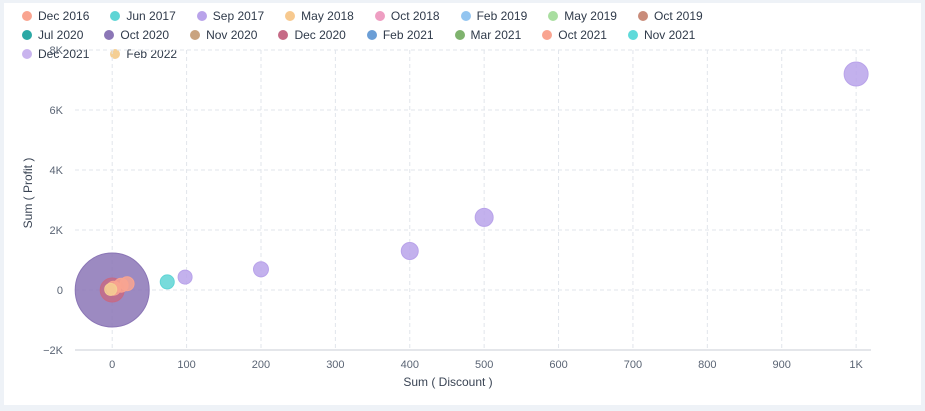 Image resolution: width=925 pixels, height=411 pixels. What do you see at coordinates (238, 15) in the screenshot?
I see `legend-label: Sep 2017` at bounding box center [238, 15].